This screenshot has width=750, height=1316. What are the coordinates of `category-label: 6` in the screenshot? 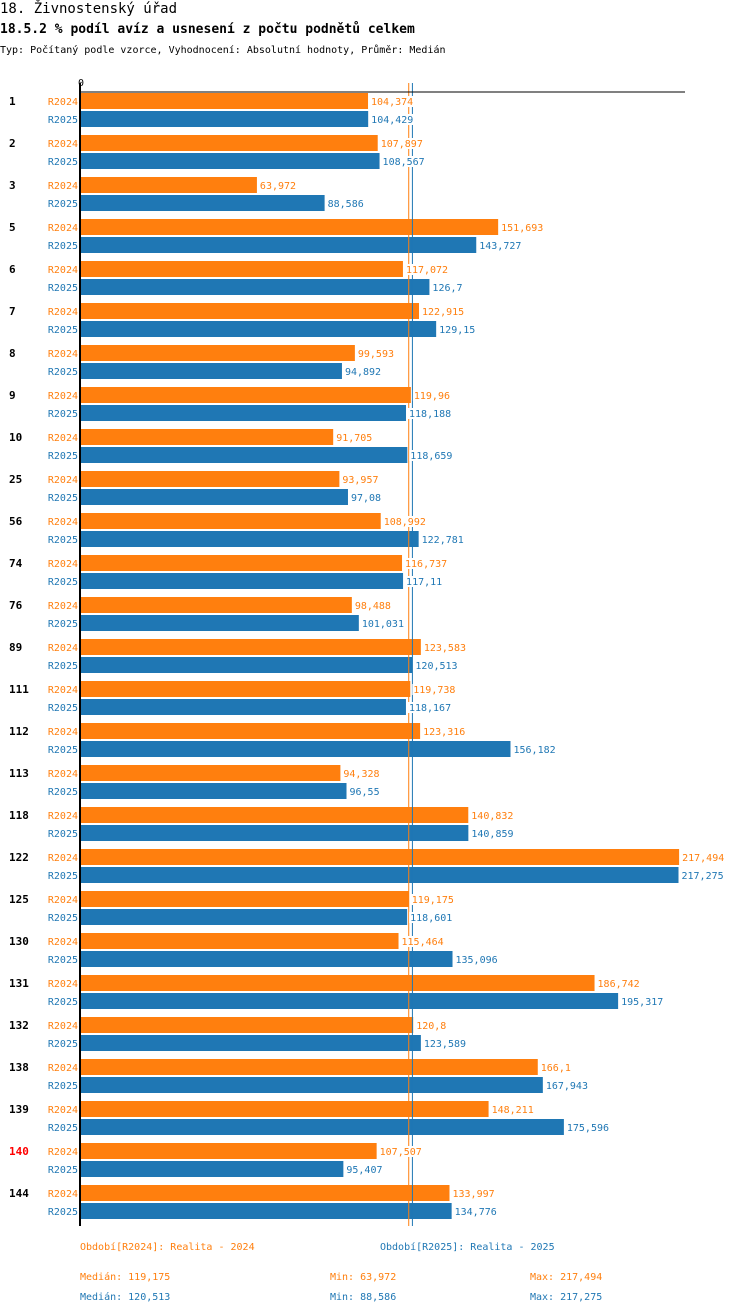 It's located at (12, 269).